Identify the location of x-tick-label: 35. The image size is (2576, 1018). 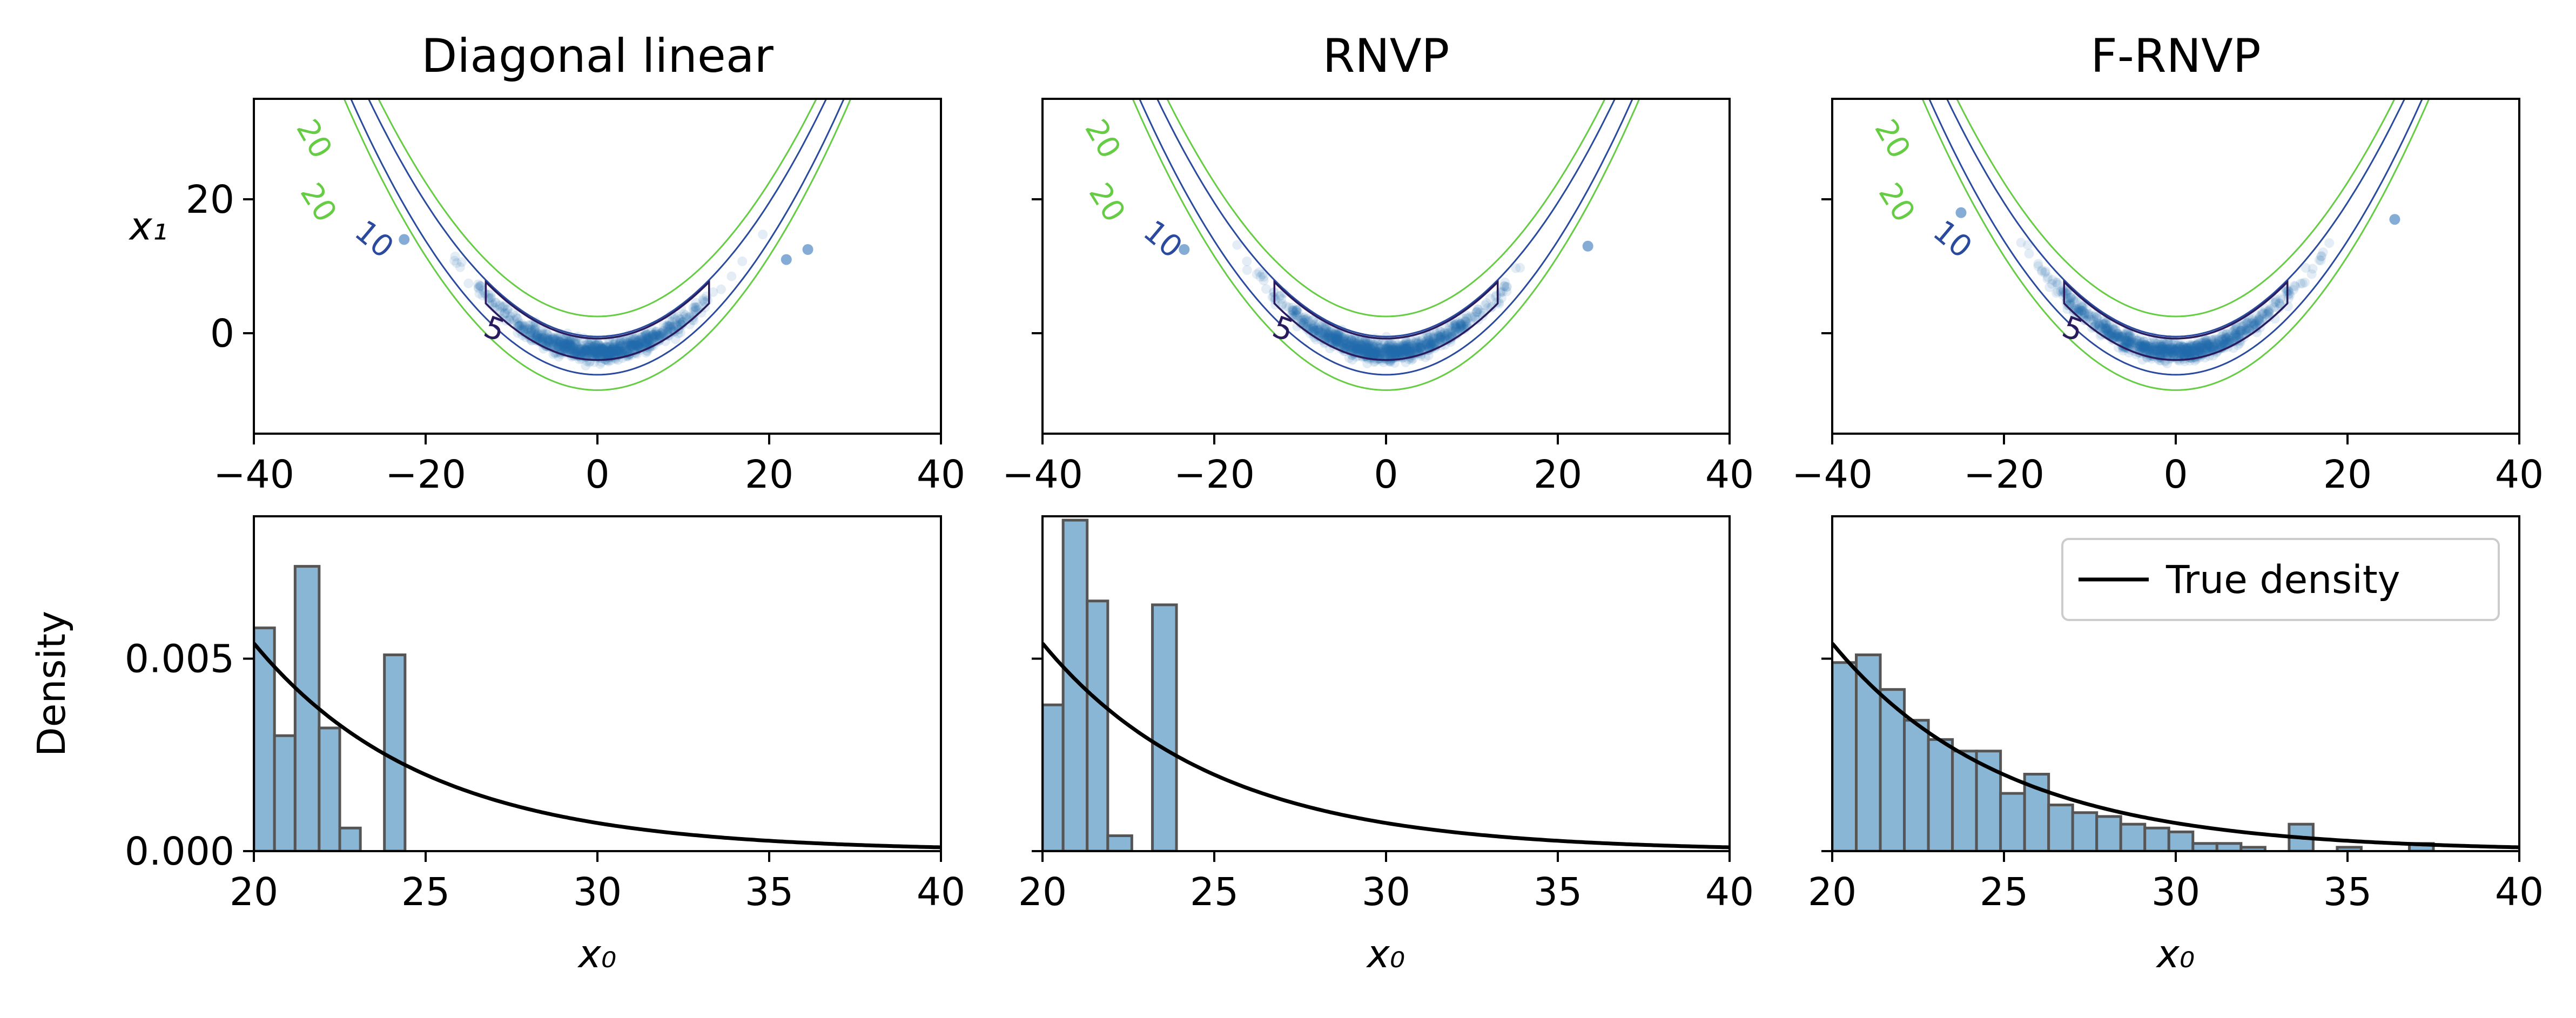
(769, 891).